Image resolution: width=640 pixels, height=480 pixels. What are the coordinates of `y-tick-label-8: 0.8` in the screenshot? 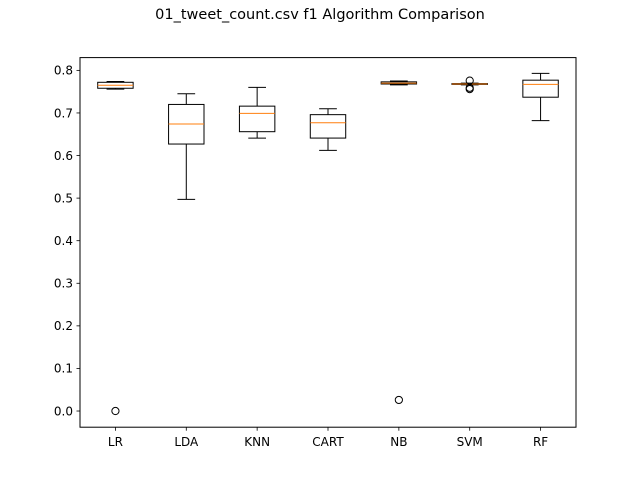 It's located at (63, 71).